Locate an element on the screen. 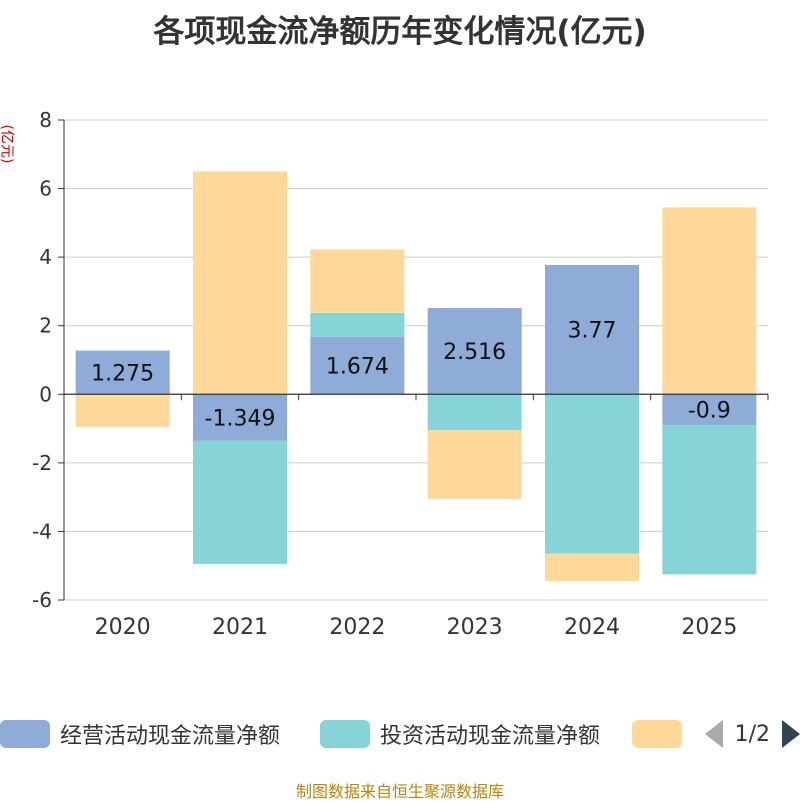  legend-pager: 1/2 is located at coordinates (752, 734).